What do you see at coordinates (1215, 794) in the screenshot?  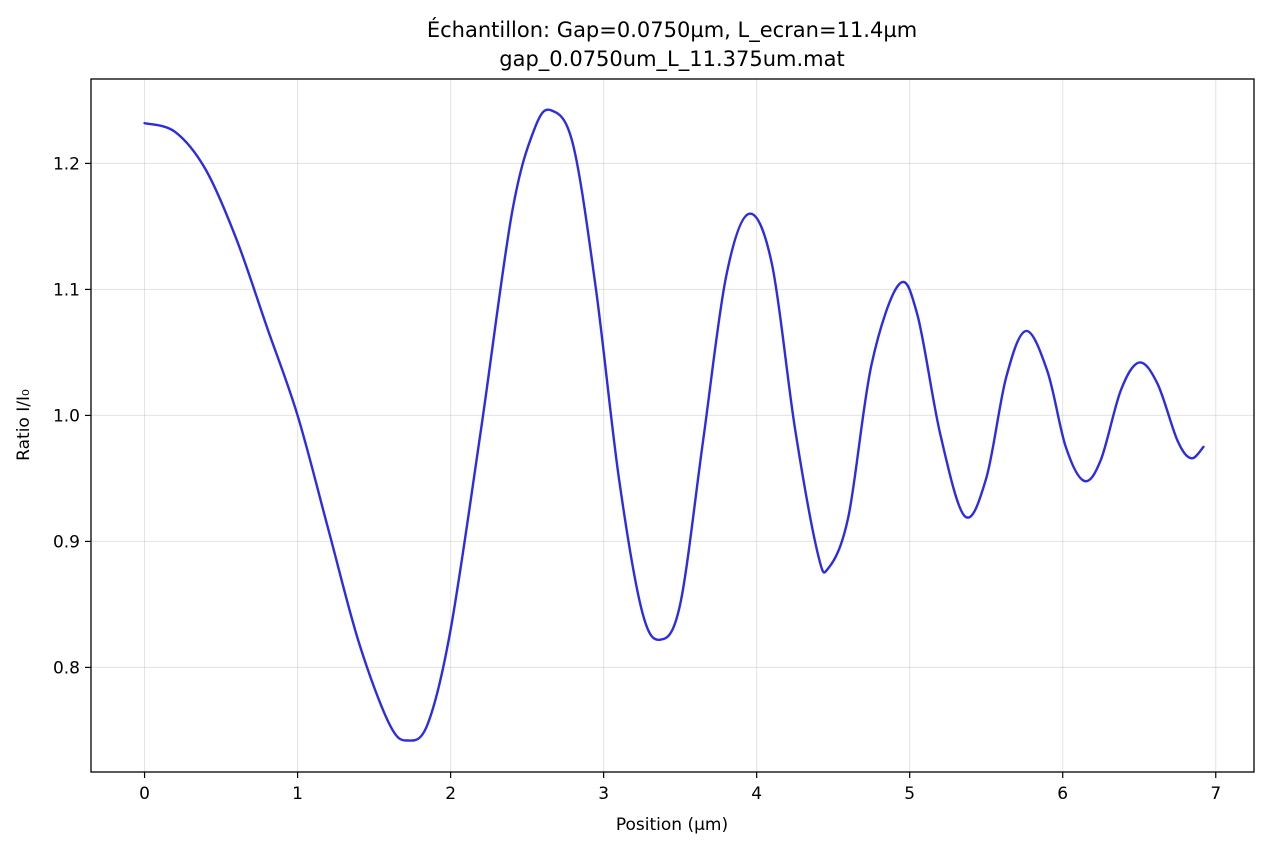 I see `x-tick-label: 7` at bounding box center [1215, 794].